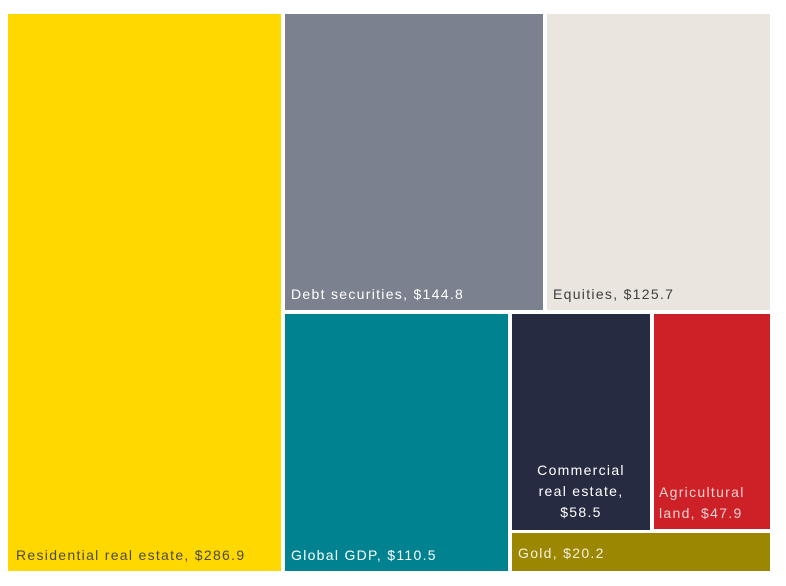 Image resolution: width=786 pixels, height=586 pixels. I want to click on treemap-cell-global-gdp: Global GDP, $110.5, so click(396, 442).